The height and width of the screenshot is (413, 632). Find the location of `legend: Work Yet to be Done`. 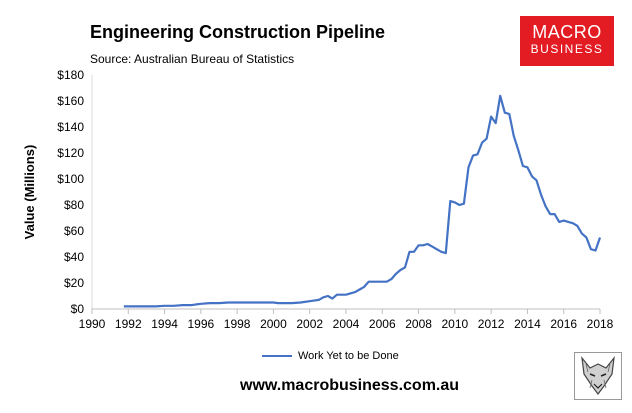

legend: Work Yet to be Done is located at coordinates (330, 356).